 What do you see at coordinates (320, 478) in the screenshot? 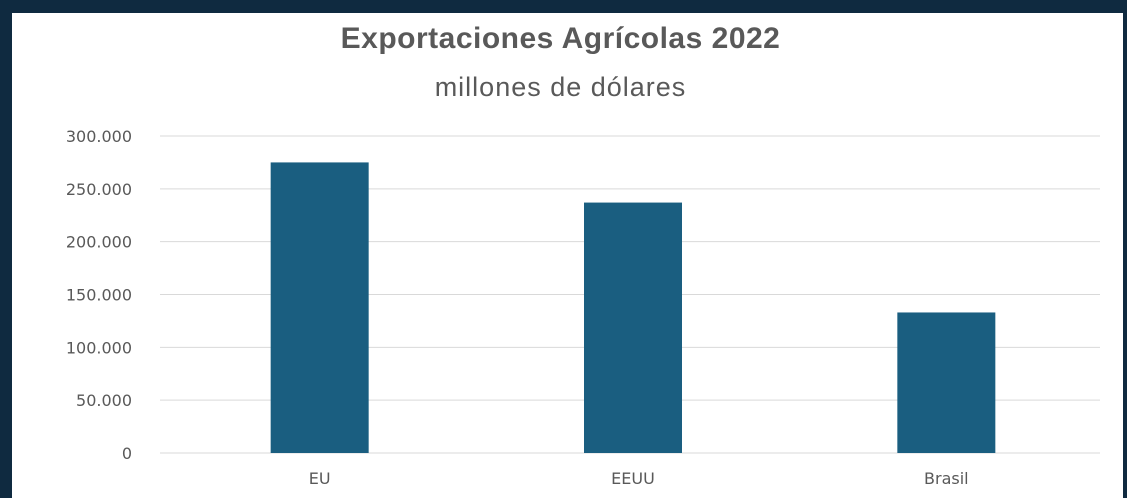
I see `x-category-label: EU` at bounding box center [320, 478].